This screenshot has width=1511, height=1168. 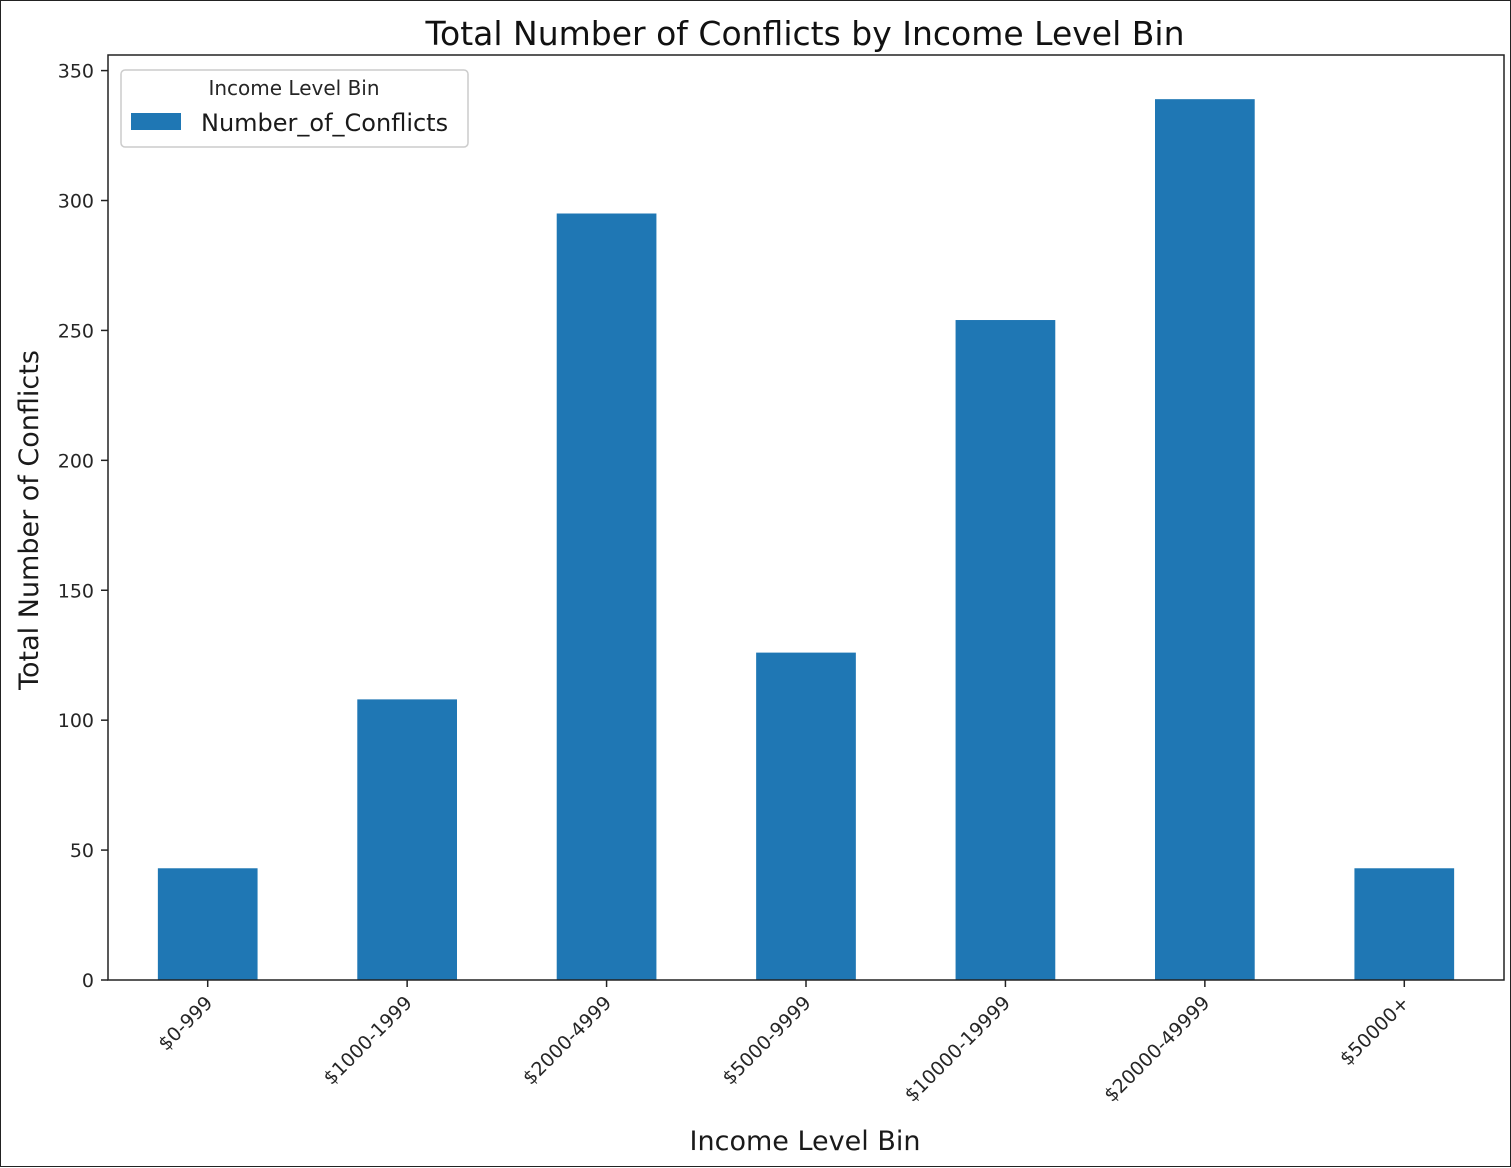 I want to click on y-axis-title: Total Number of Conflicts, so click(x=29, y=520).